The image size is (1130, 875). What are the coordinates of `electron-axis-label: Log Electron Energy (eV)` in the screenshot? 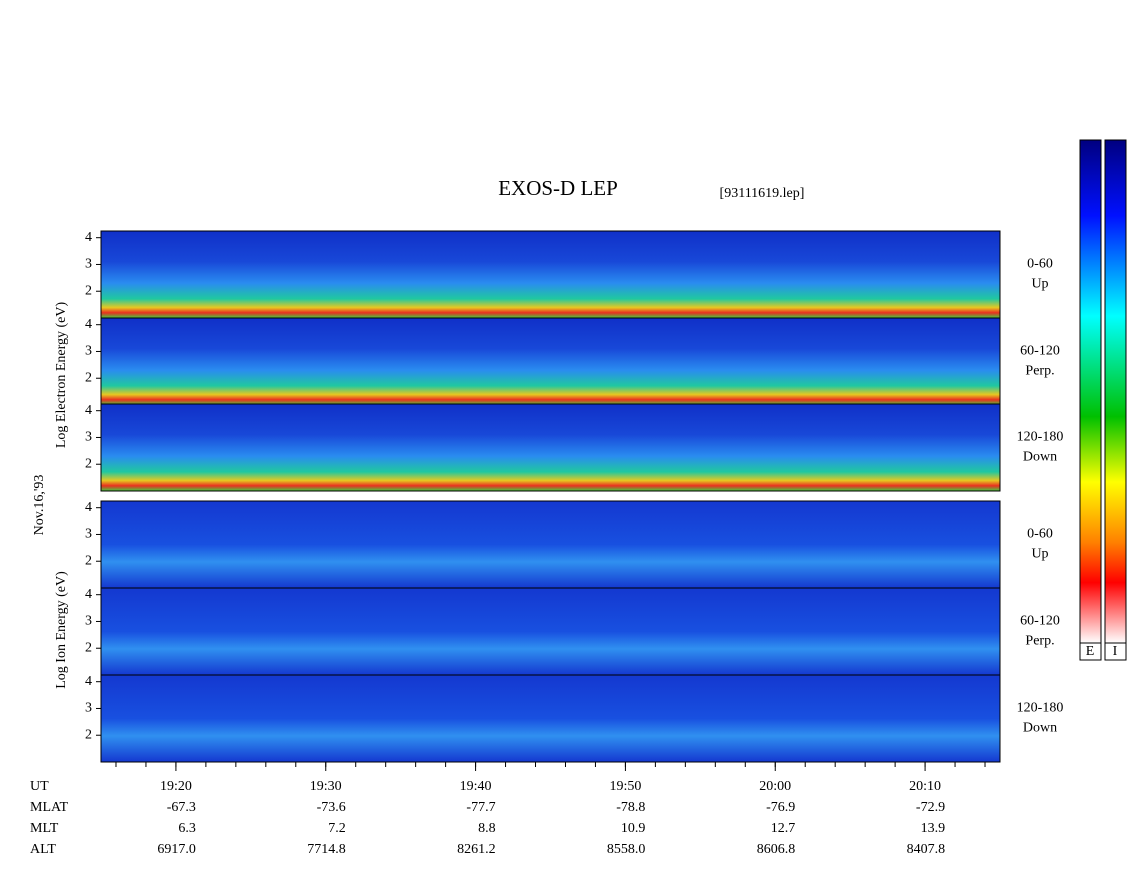 It's located at (61, 375).